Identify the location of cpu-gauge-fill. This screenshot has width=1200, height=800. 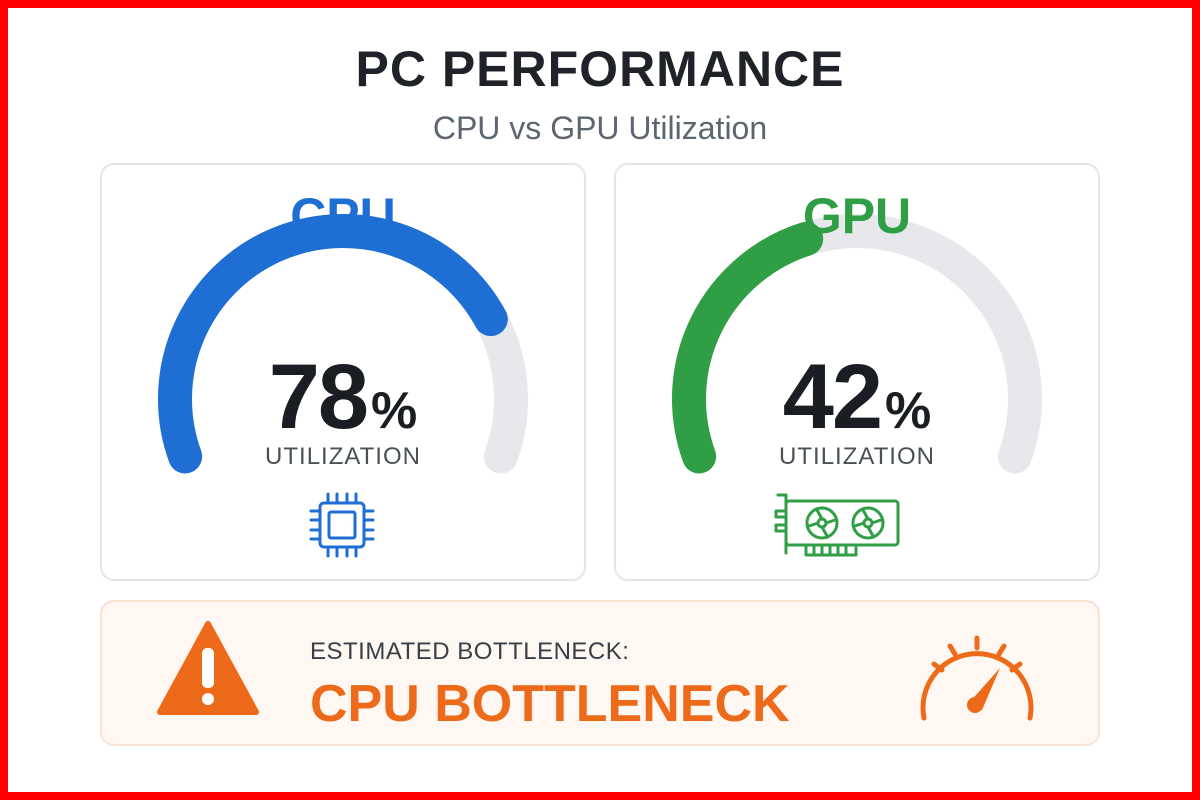
(333, 344).